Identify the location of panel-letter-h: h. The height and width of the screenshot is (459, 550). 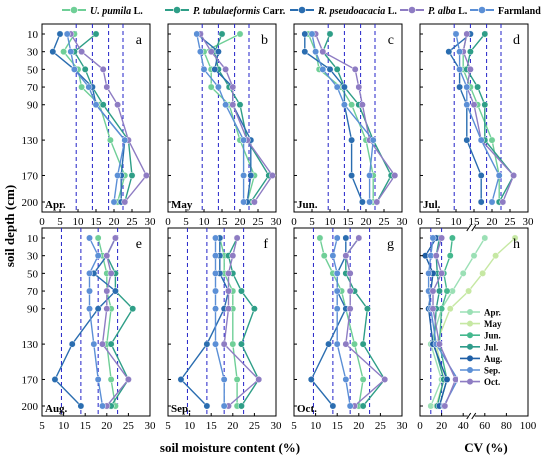
(516, 244).